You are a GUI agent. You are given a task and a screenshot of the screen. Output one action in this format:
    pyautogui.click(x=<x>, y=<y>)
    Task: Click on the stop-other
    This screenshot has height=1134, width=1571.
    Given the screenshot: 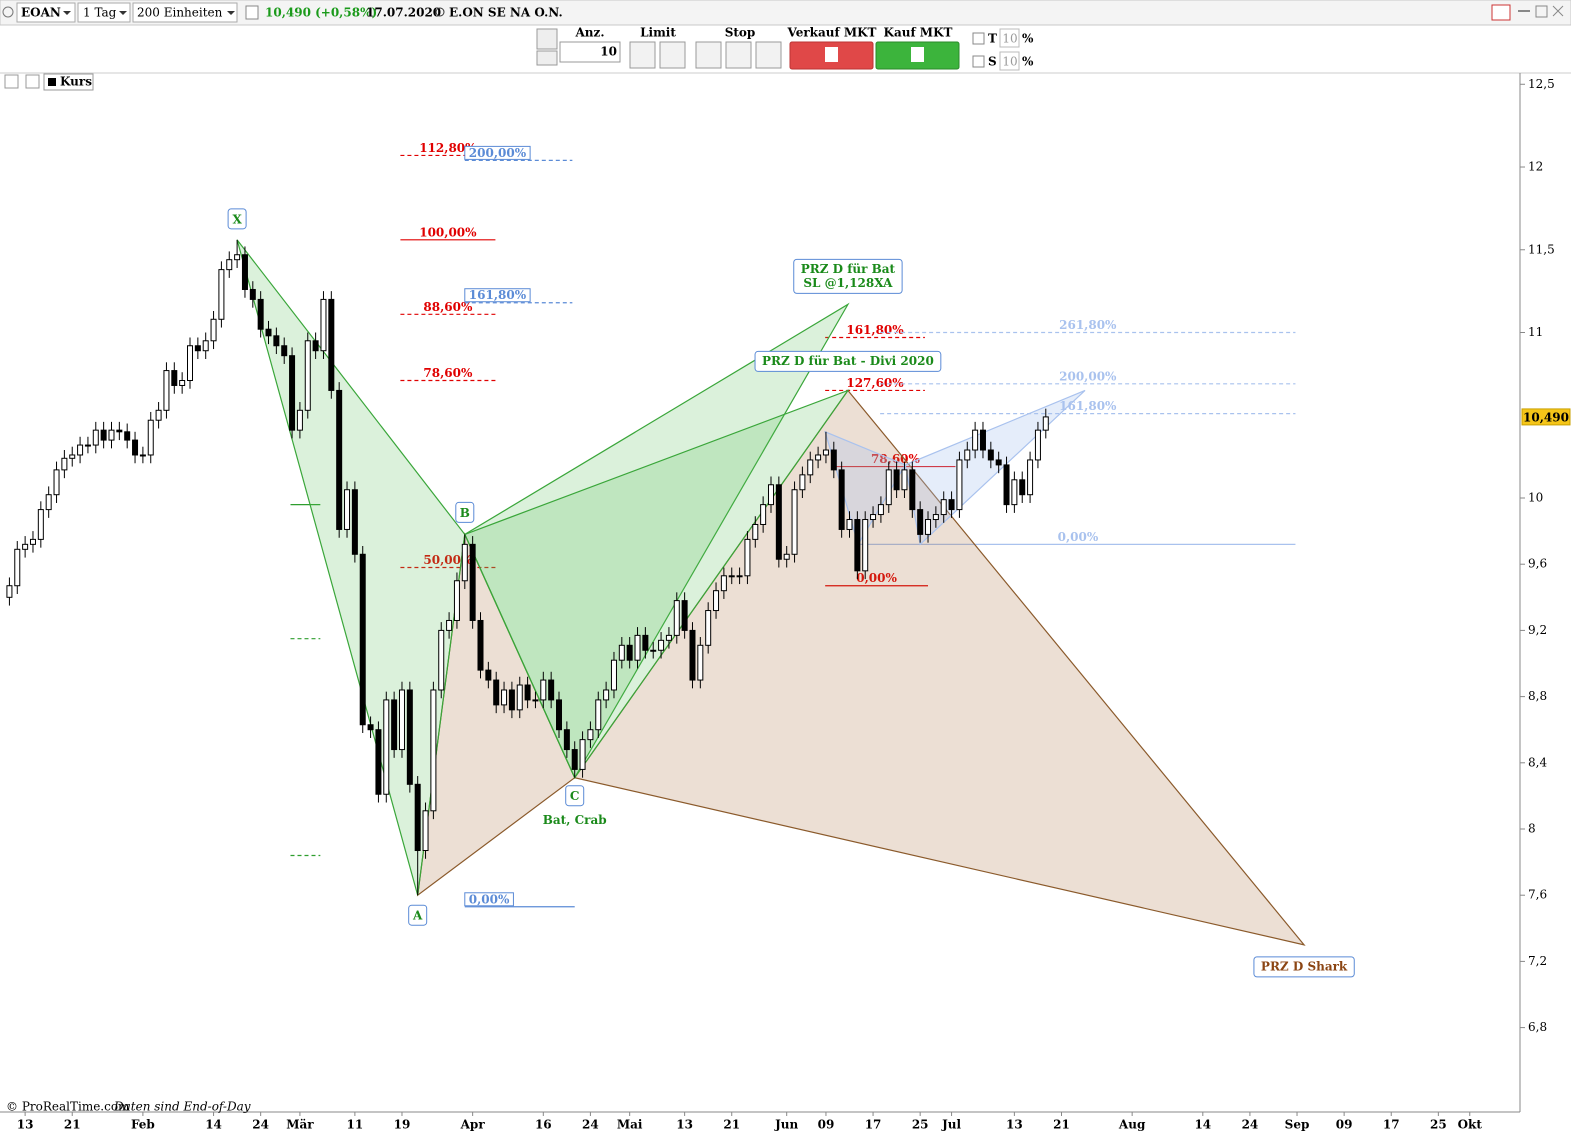 What is the action you would take?
    pyautogui.click(x=768, y=55)
    